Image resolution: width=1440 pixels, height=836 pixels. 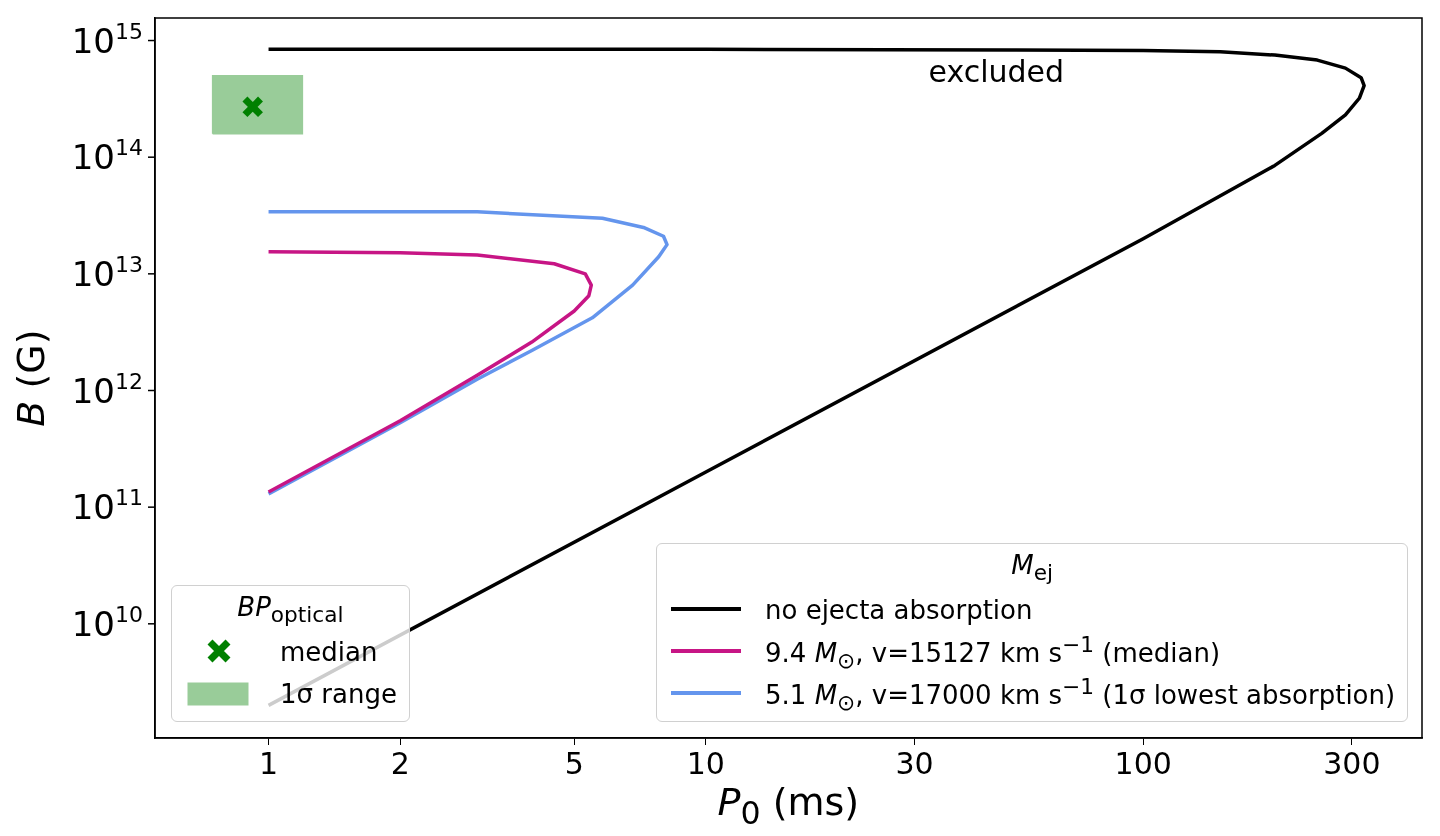 What do you see at coordinates (30, 378) in the screenshot?
I see `y-axis-title: B (G)` at bounding box center [30, 378].